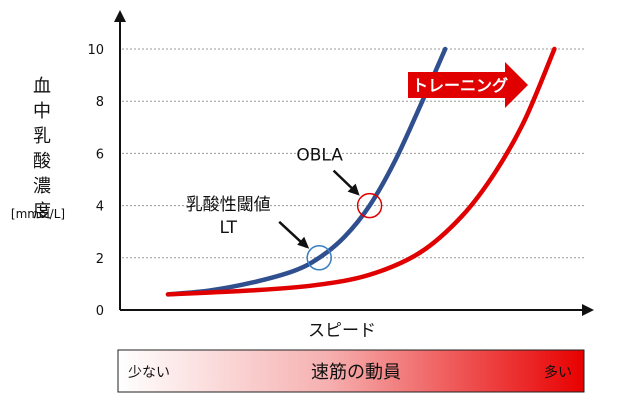  What do you see at coordinates (588, 310) in the screenshot?
I see `x-axis-arrowhead` at bounding box center [588, 310].